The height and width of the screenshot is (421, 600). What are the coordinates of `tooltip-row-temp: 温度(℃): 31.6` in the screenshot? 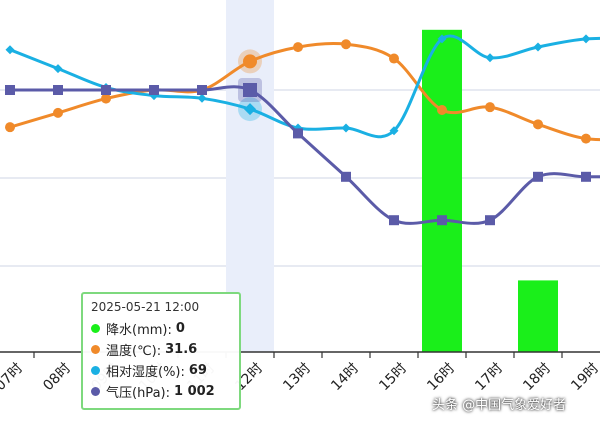 It's located at (161, 349).